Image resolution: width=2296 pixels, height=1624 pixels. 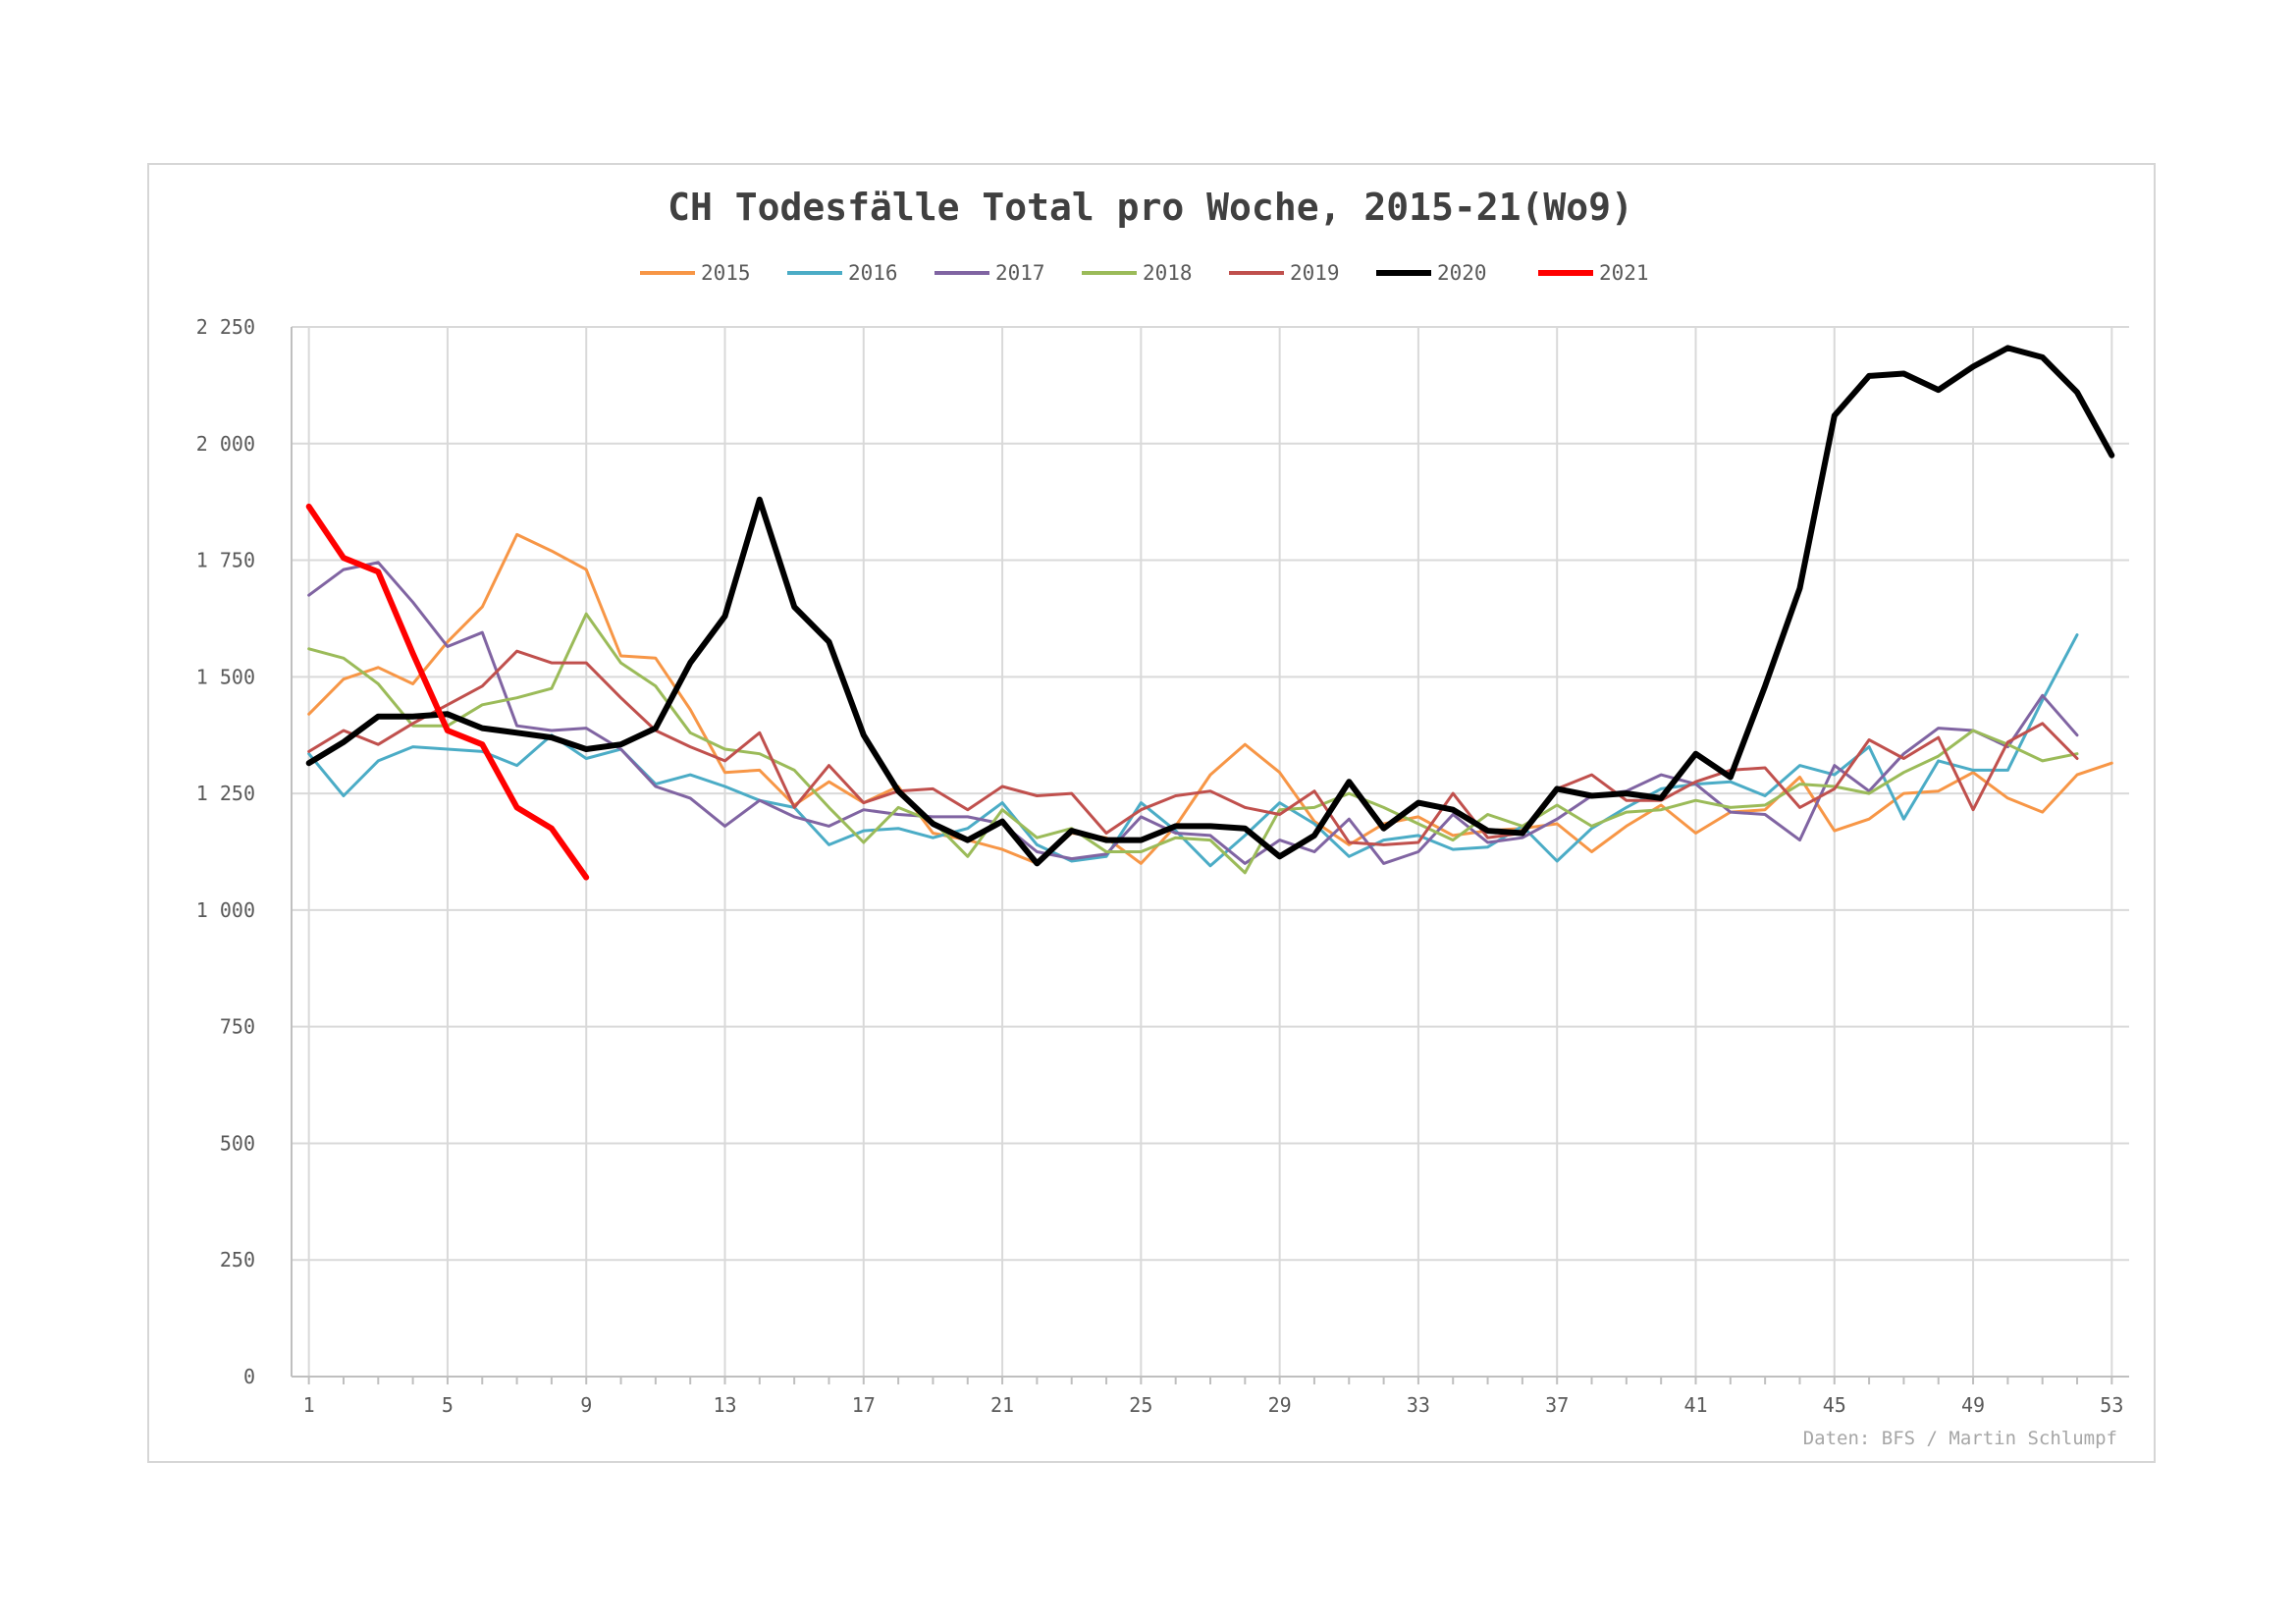 I want to click on legend-label: 2015, so click(x=726, y=273).